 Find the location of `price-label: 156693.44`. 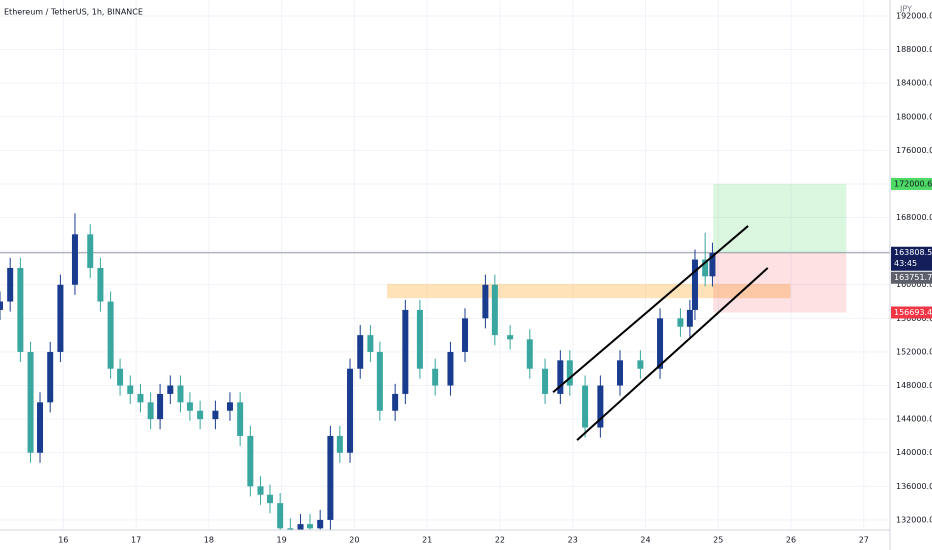

price-label: 156693.44 is located at coordinates (913, 312).